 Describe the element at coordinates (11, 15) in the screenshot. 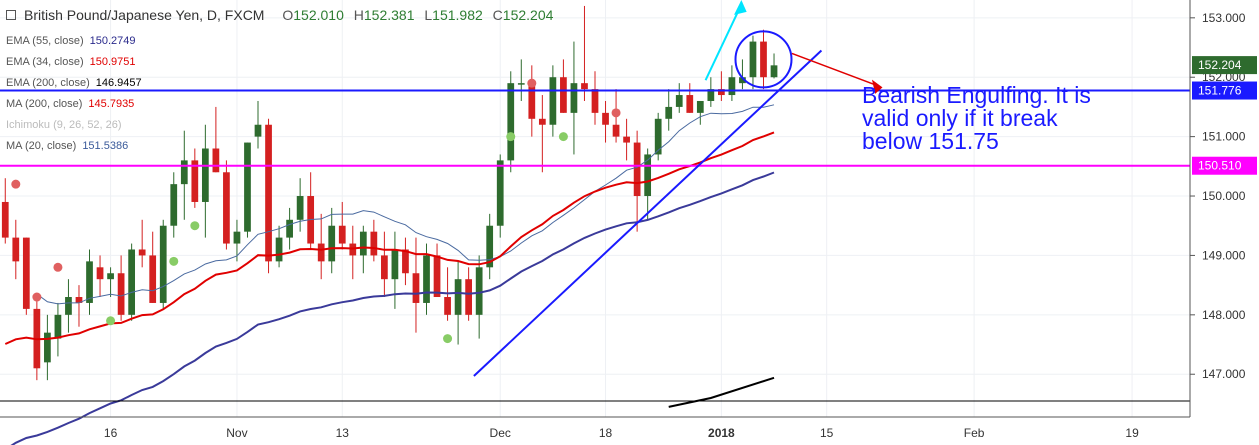

I see `collapse-icon` at that location.